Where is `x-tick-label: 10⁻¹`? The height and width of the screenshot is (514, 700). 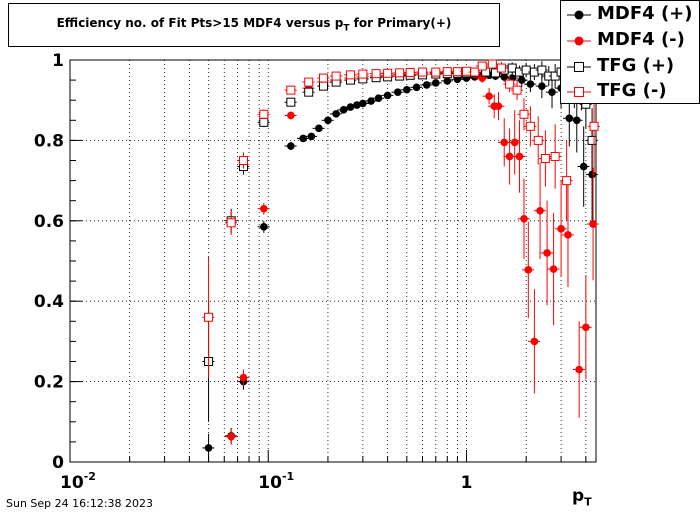
x-tick-label: 10⁻¹ is located at coordinates (276, 481).